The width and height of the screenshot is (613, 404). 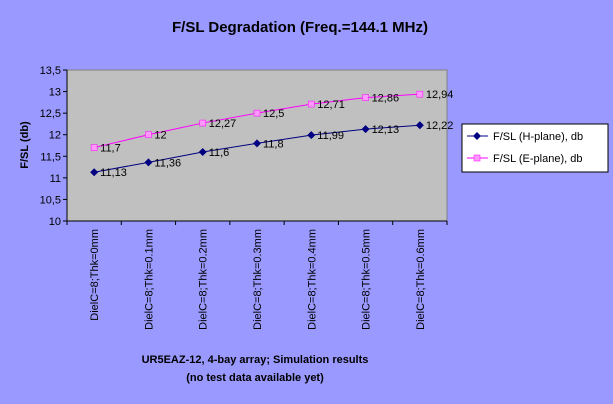 What do you see at coordinates (95, 275) in the screenshot?
I see `x-tick-label: DielC=8;Thk=0mm` at bounding box center [95, 275].